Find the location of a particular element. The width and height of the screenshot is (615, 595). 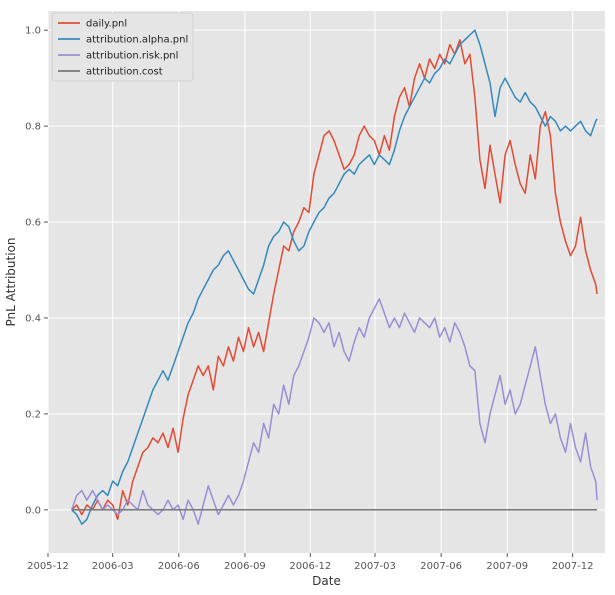

y-axis-ticks: 0.0 0.2 0.4 0.6 0.8 1.0 is located at coordinates (36, 271).